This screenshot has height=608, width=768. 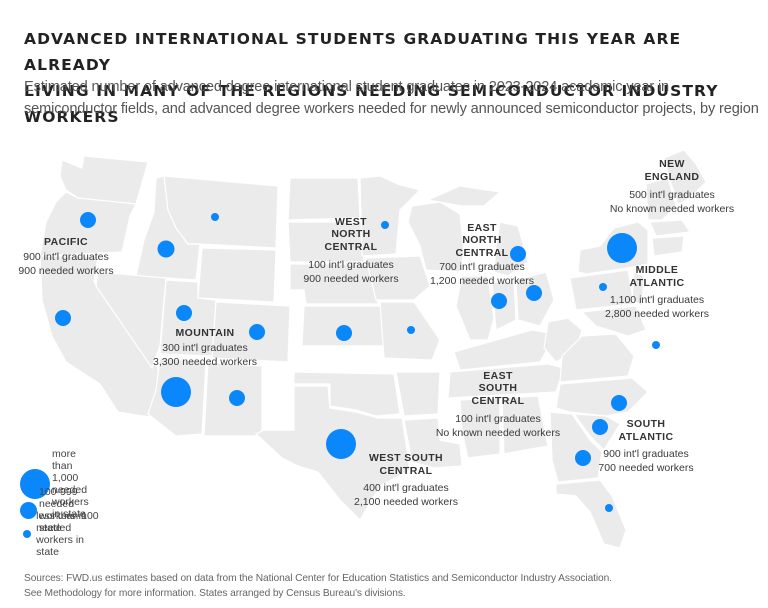 What do you see at coordinates (609, 508) in the screenshot?
I see `dot-florida` at bounding box center [609, 508].